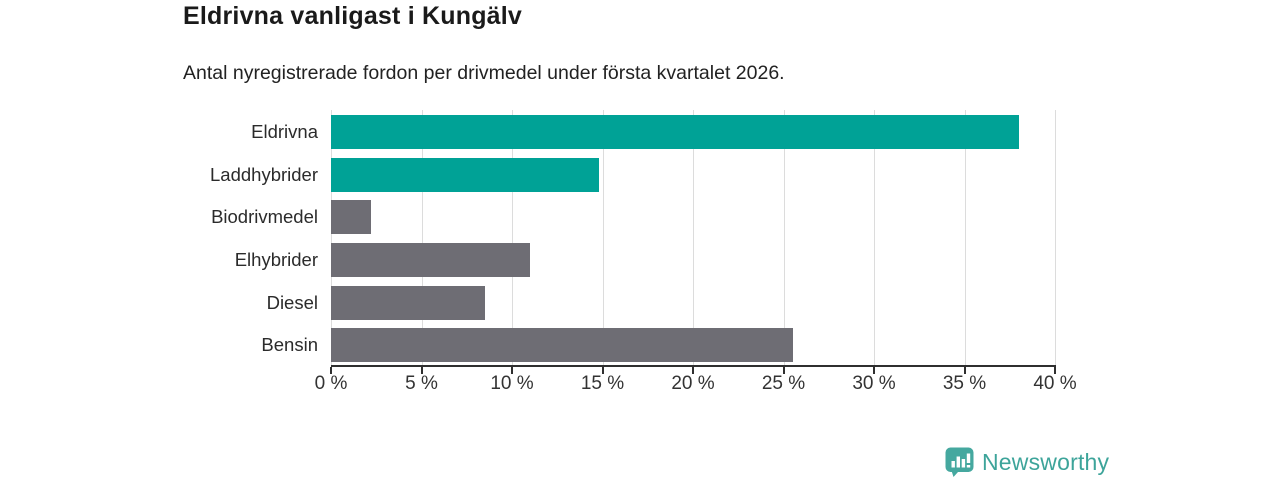  What do you see at coordinates (431, 260) in the screenshot?
I see `bar-elhybrider` at bounding box center [431, 260].